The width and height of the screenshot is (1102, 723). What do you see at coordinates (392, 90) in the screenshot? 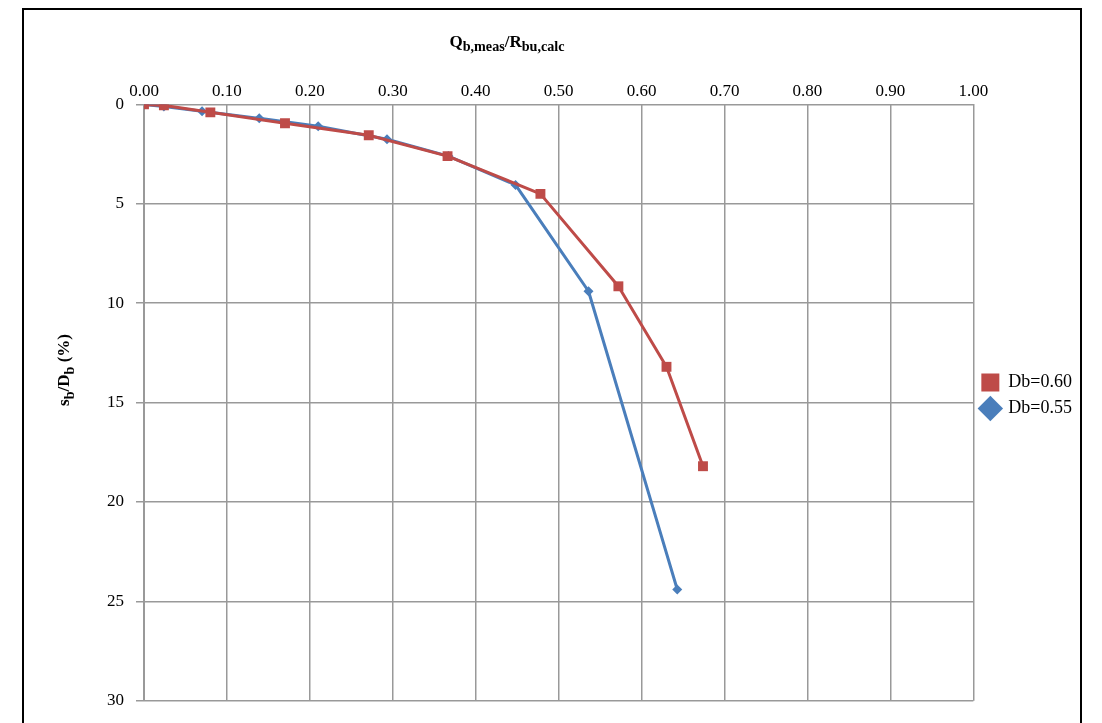
I see `x-tick-label: 0.30` at bounding box center [392, 90].